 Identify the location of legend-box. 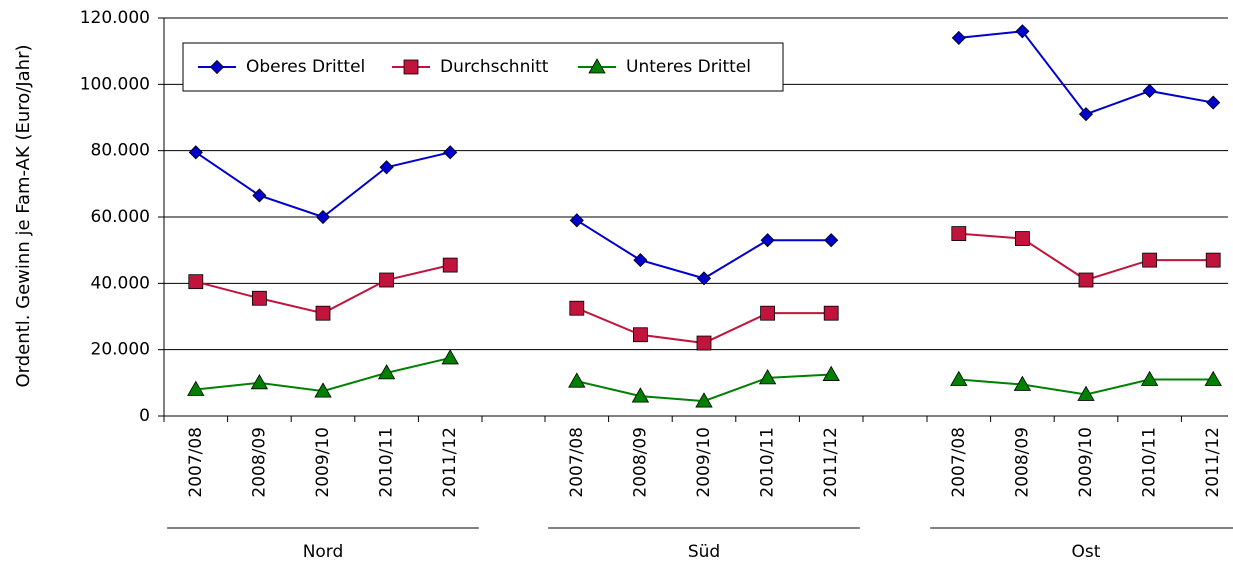
(483, 67).